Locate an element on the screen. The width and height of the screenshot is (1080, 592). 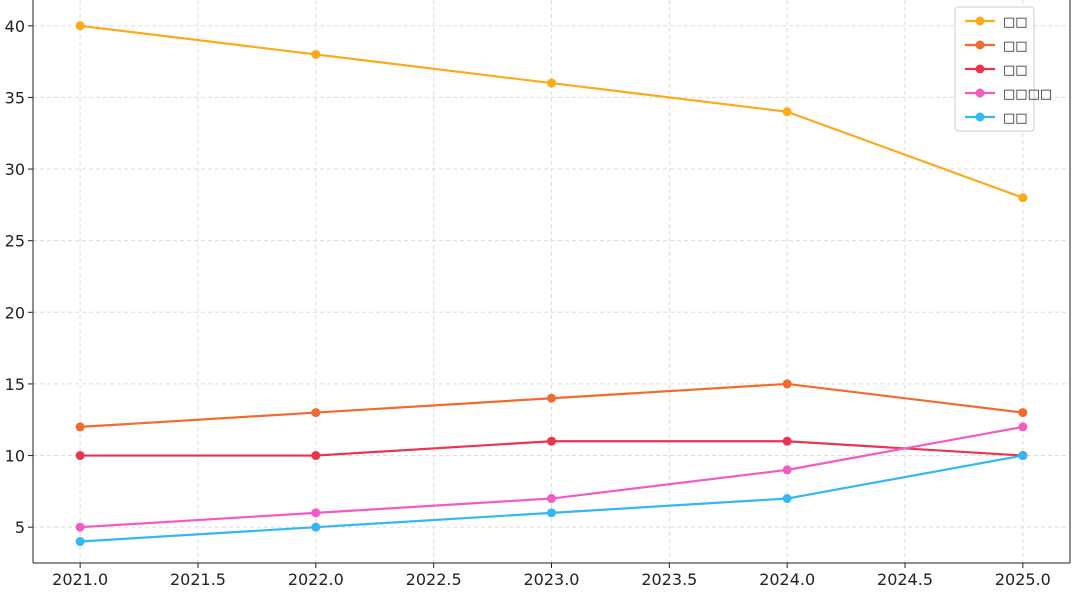
x-tick-label: 2024.5 is located at coordinates (905, 579).